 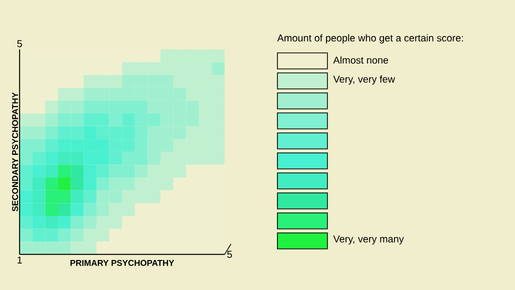 What do you see at coordinates (370, 39) in the screenshot?
I see `color-bar-title: Amount of people who get a certain score:` at bounding box center [370, 39].